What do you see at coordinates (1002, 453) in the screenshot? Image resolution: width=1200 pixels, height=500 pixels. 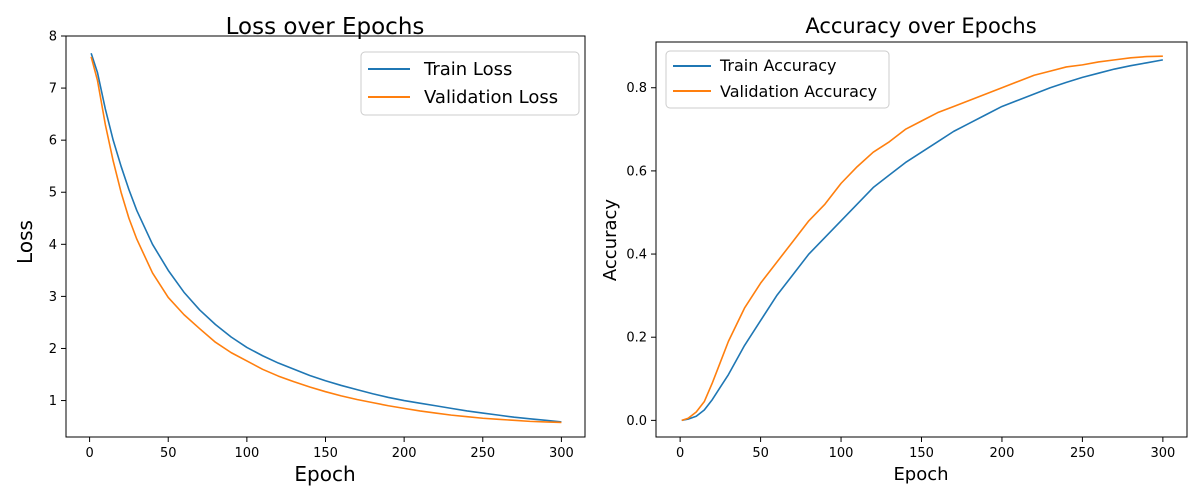 I see `accuracy-x-tick-label: 200` at bounding box center [1002, 453].